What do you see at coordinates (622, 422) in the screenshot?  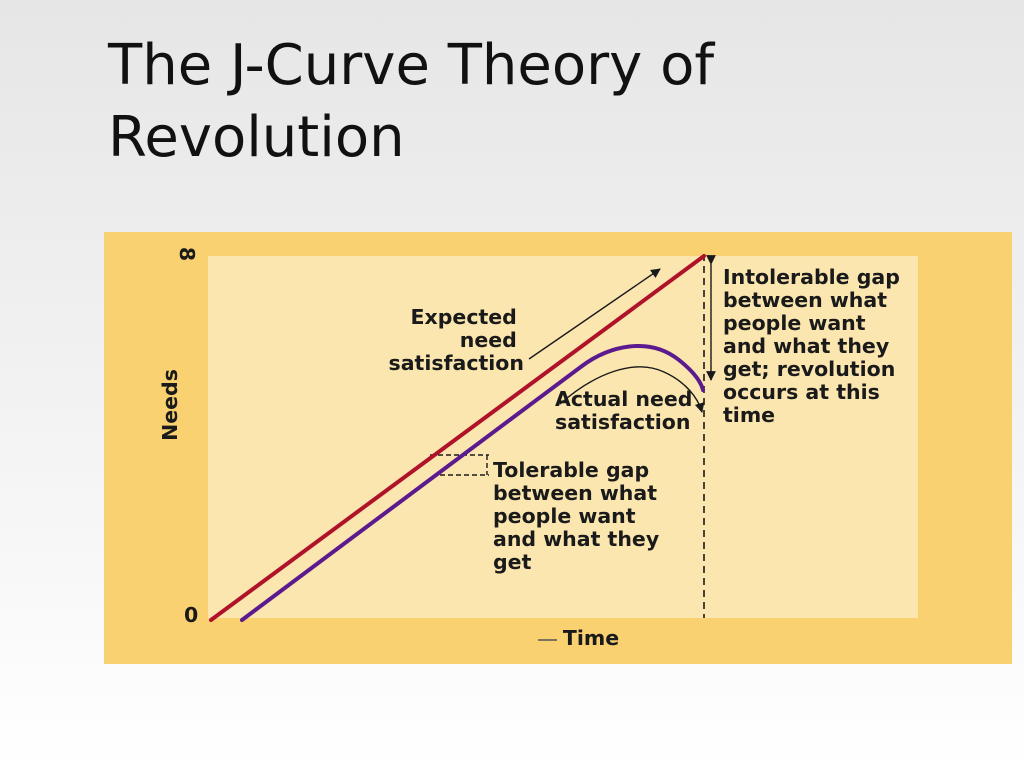 I see `actual-label-line: satisfaction` at bounding box center [622, 422].